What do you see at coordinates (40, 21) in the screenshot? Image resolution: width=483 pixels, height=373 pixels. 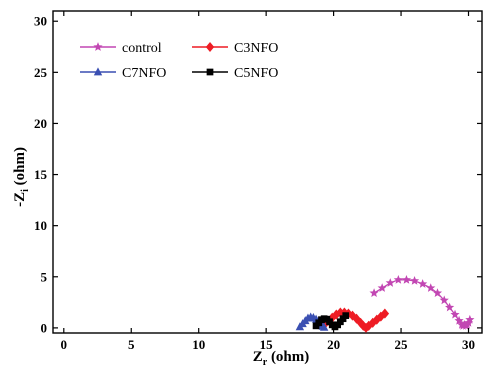 I see `y-tick-label: 30` at bounding box center [40, 21].